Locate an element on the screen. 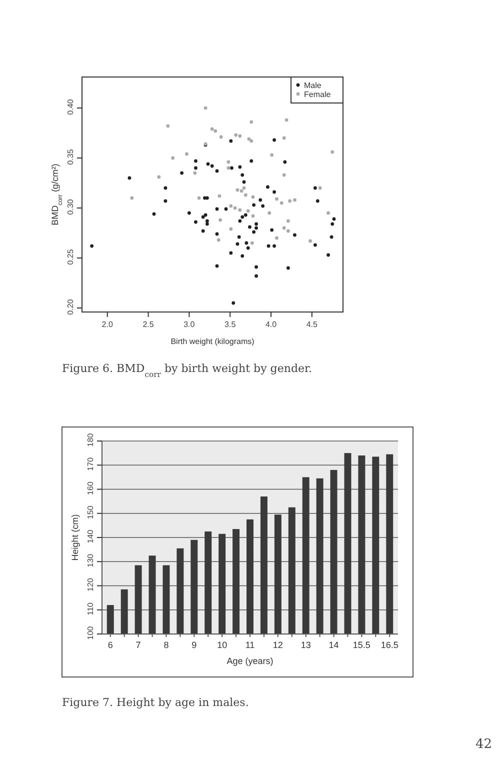 This screenshot has height=758, width=502. y-tick-label: 110 is located at coordinates (90, 609).